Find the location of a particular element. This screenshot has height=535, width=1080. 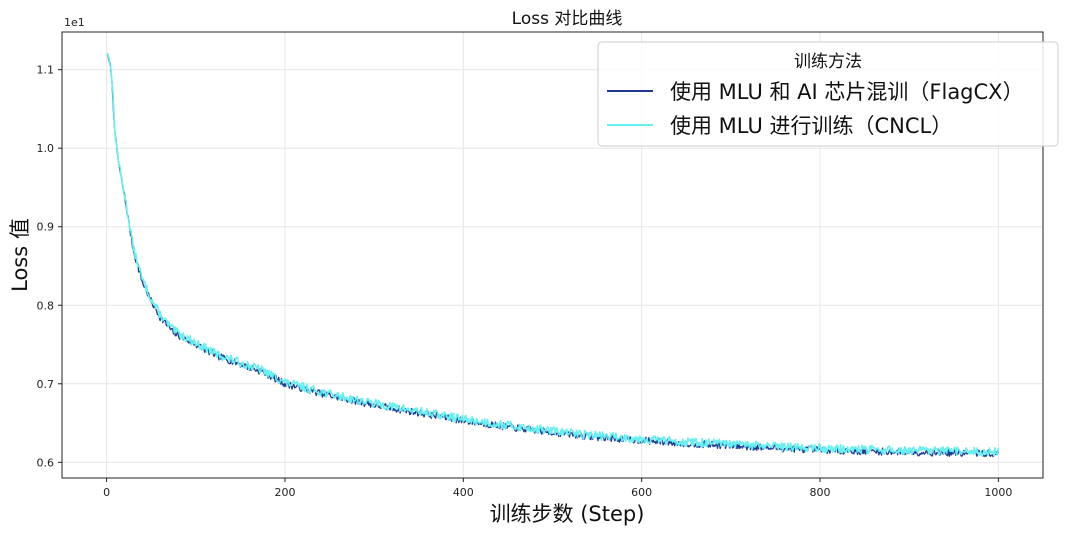

legend-label-cncl: 使用 MLU 进行训练（CNCL） is located at coordinates (811, 126).